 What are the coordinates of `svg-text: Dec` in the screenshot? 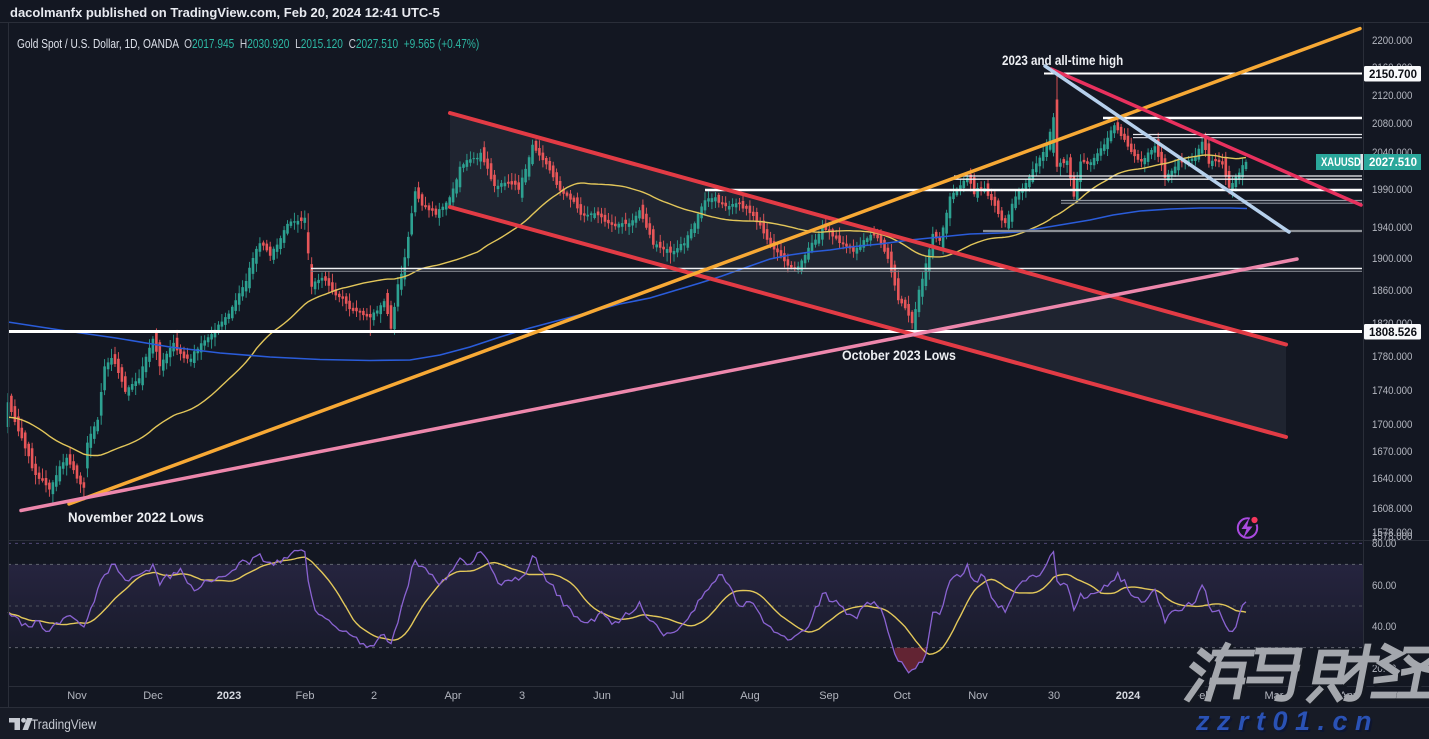 It's located at (153, 696).